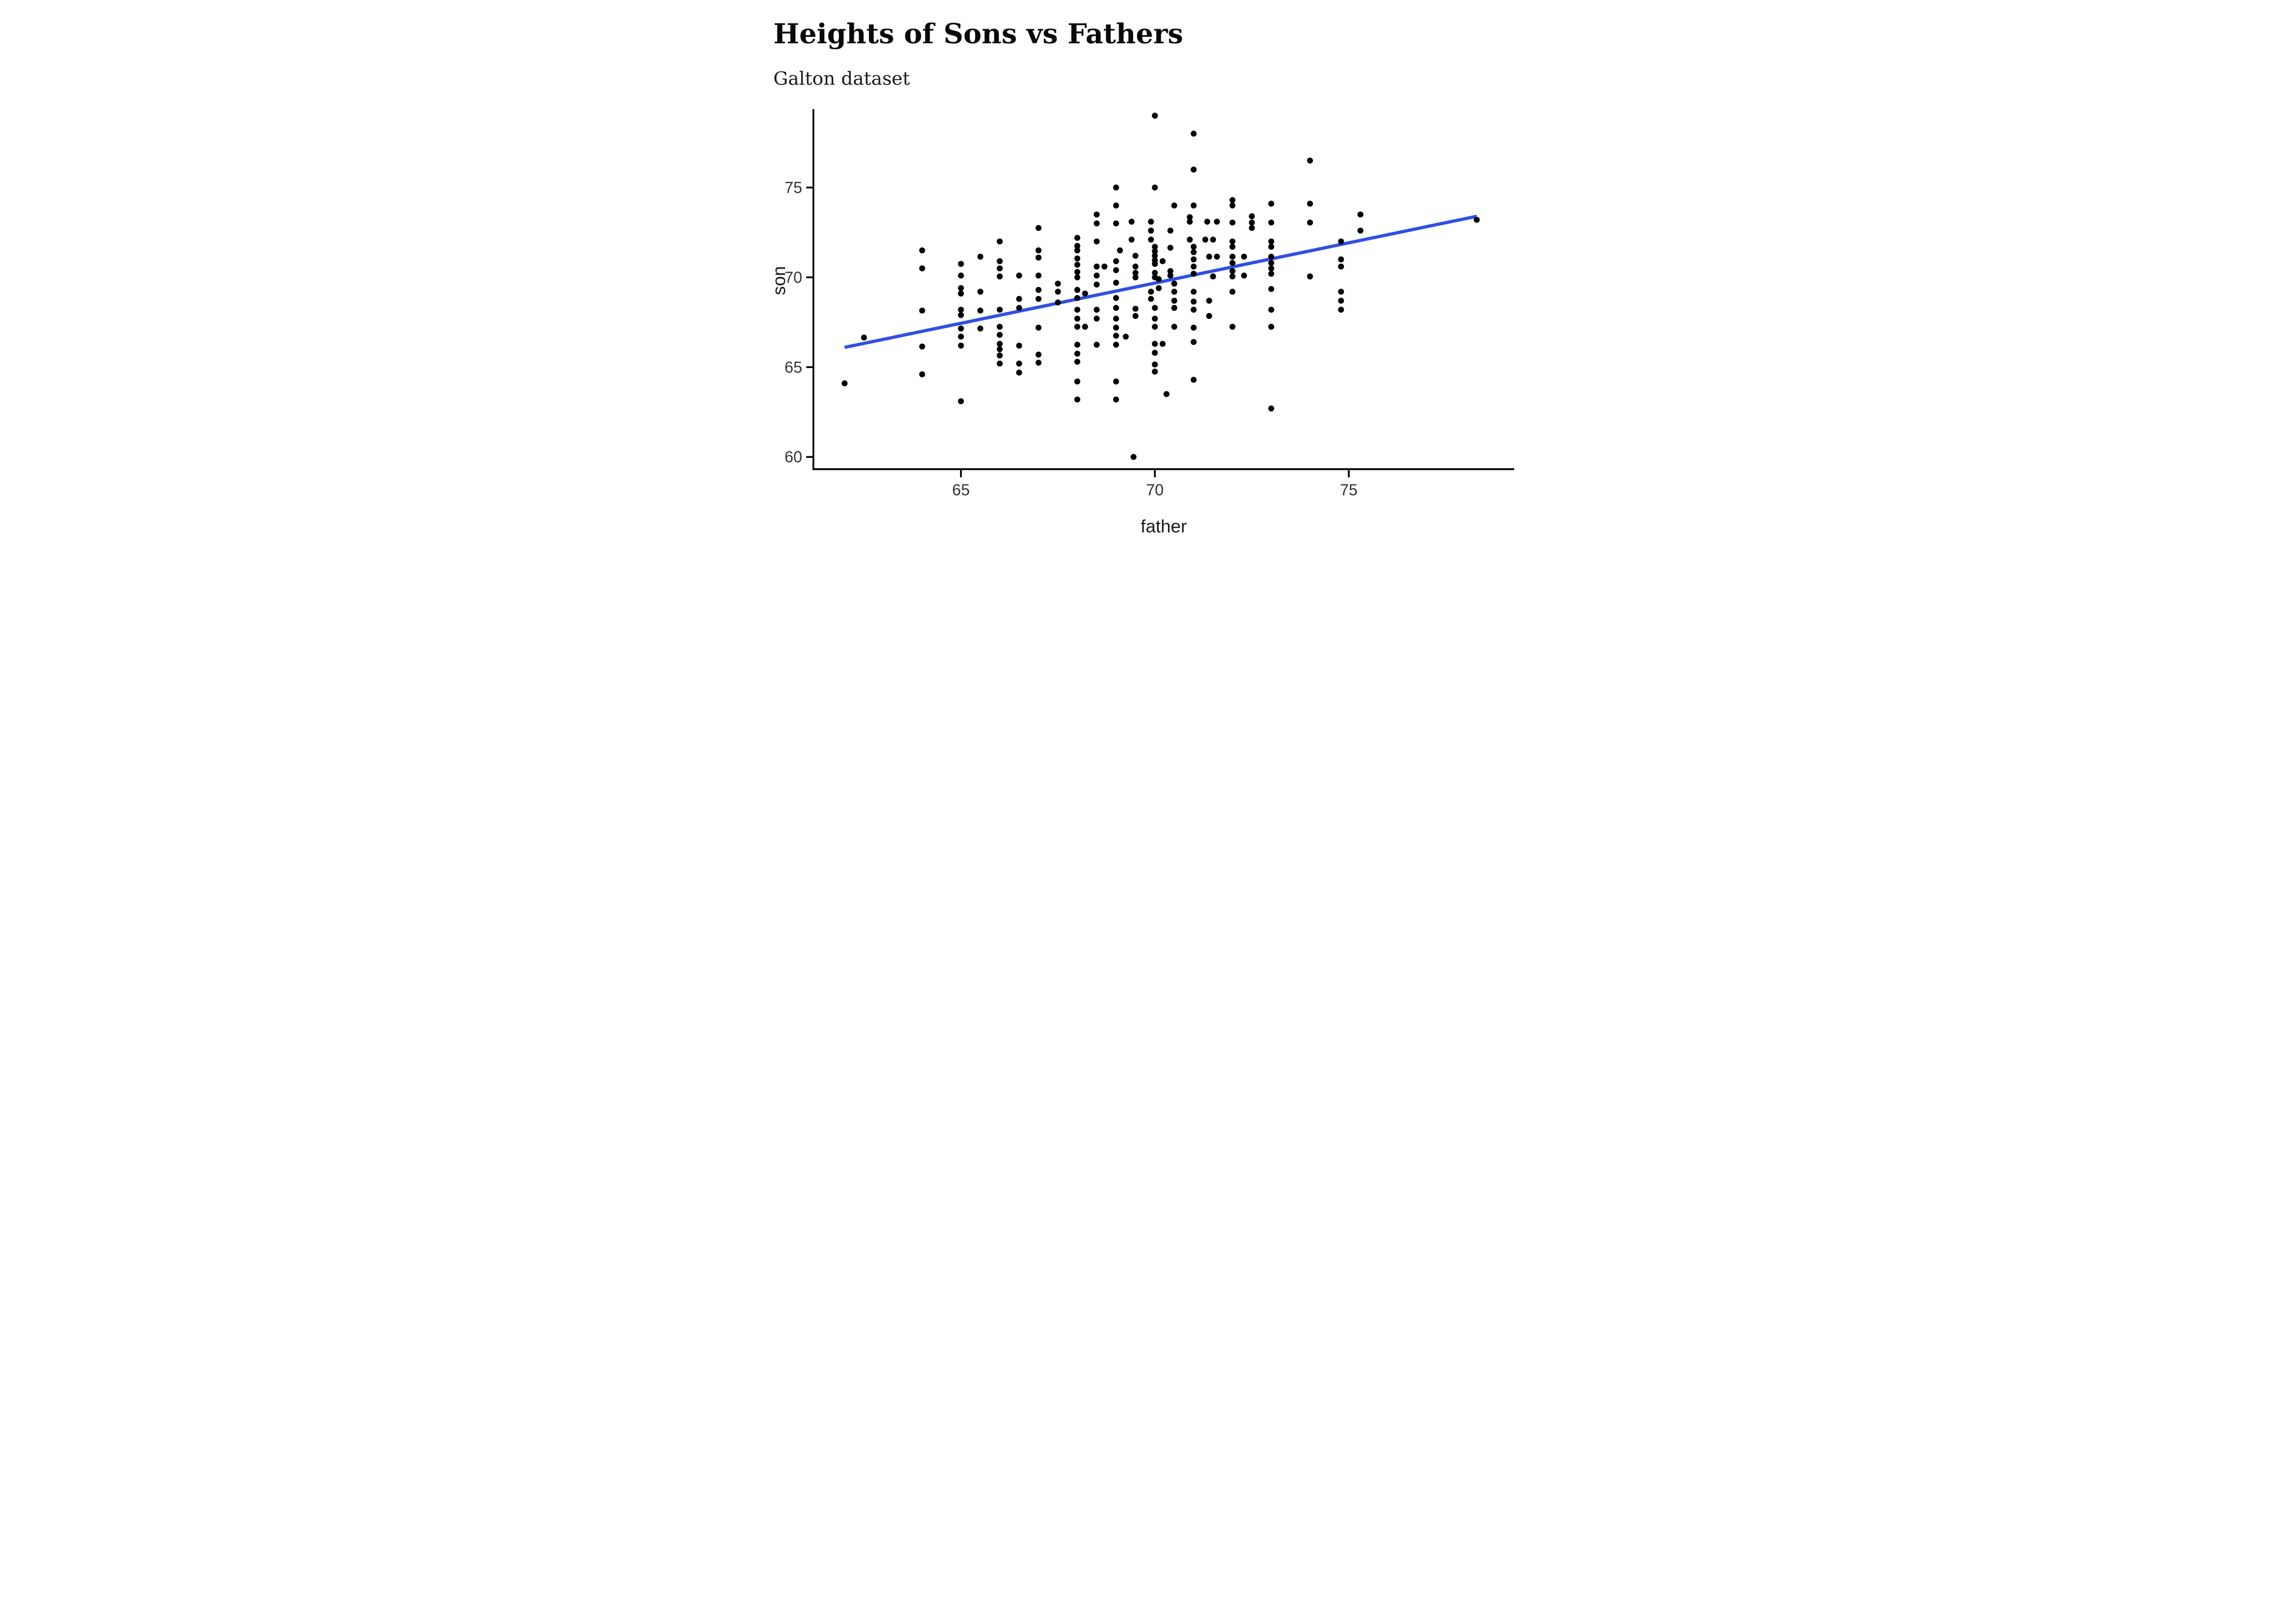 The height and width of the screenshot is (1624, 2274). What do you see at coordinates (794, 457) in the screenshot?
I see `y-tick-label: 60` at bounding box center [794, 457].